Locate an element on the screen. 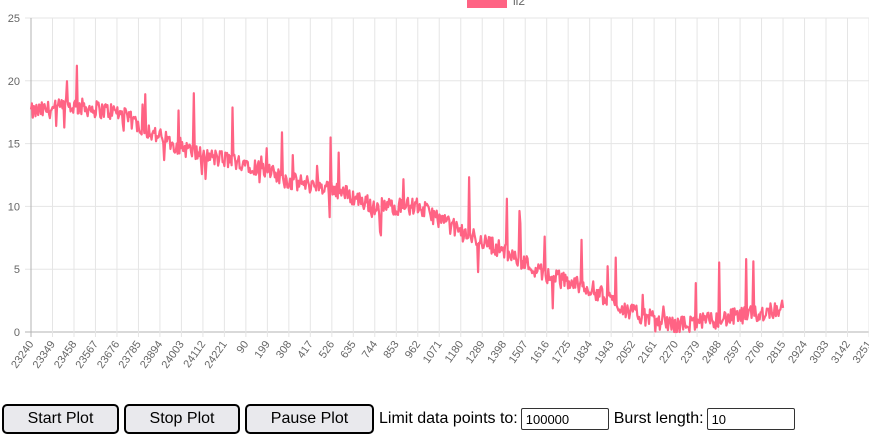 This screenshot has height=440, width=869. limit-data-points-label: Limit data points to: is located at coordinates (448, 418).